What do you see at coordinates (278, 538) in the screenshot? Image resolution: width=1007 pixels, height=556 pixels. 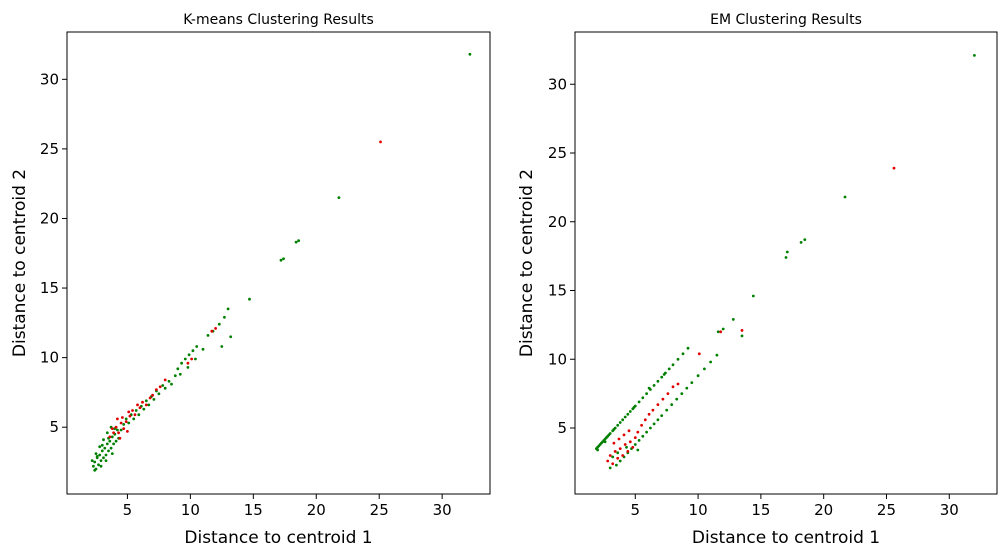 I see `kmeans-x-axis-label: Distance to centroid 1` at bounding box center [278, 538].